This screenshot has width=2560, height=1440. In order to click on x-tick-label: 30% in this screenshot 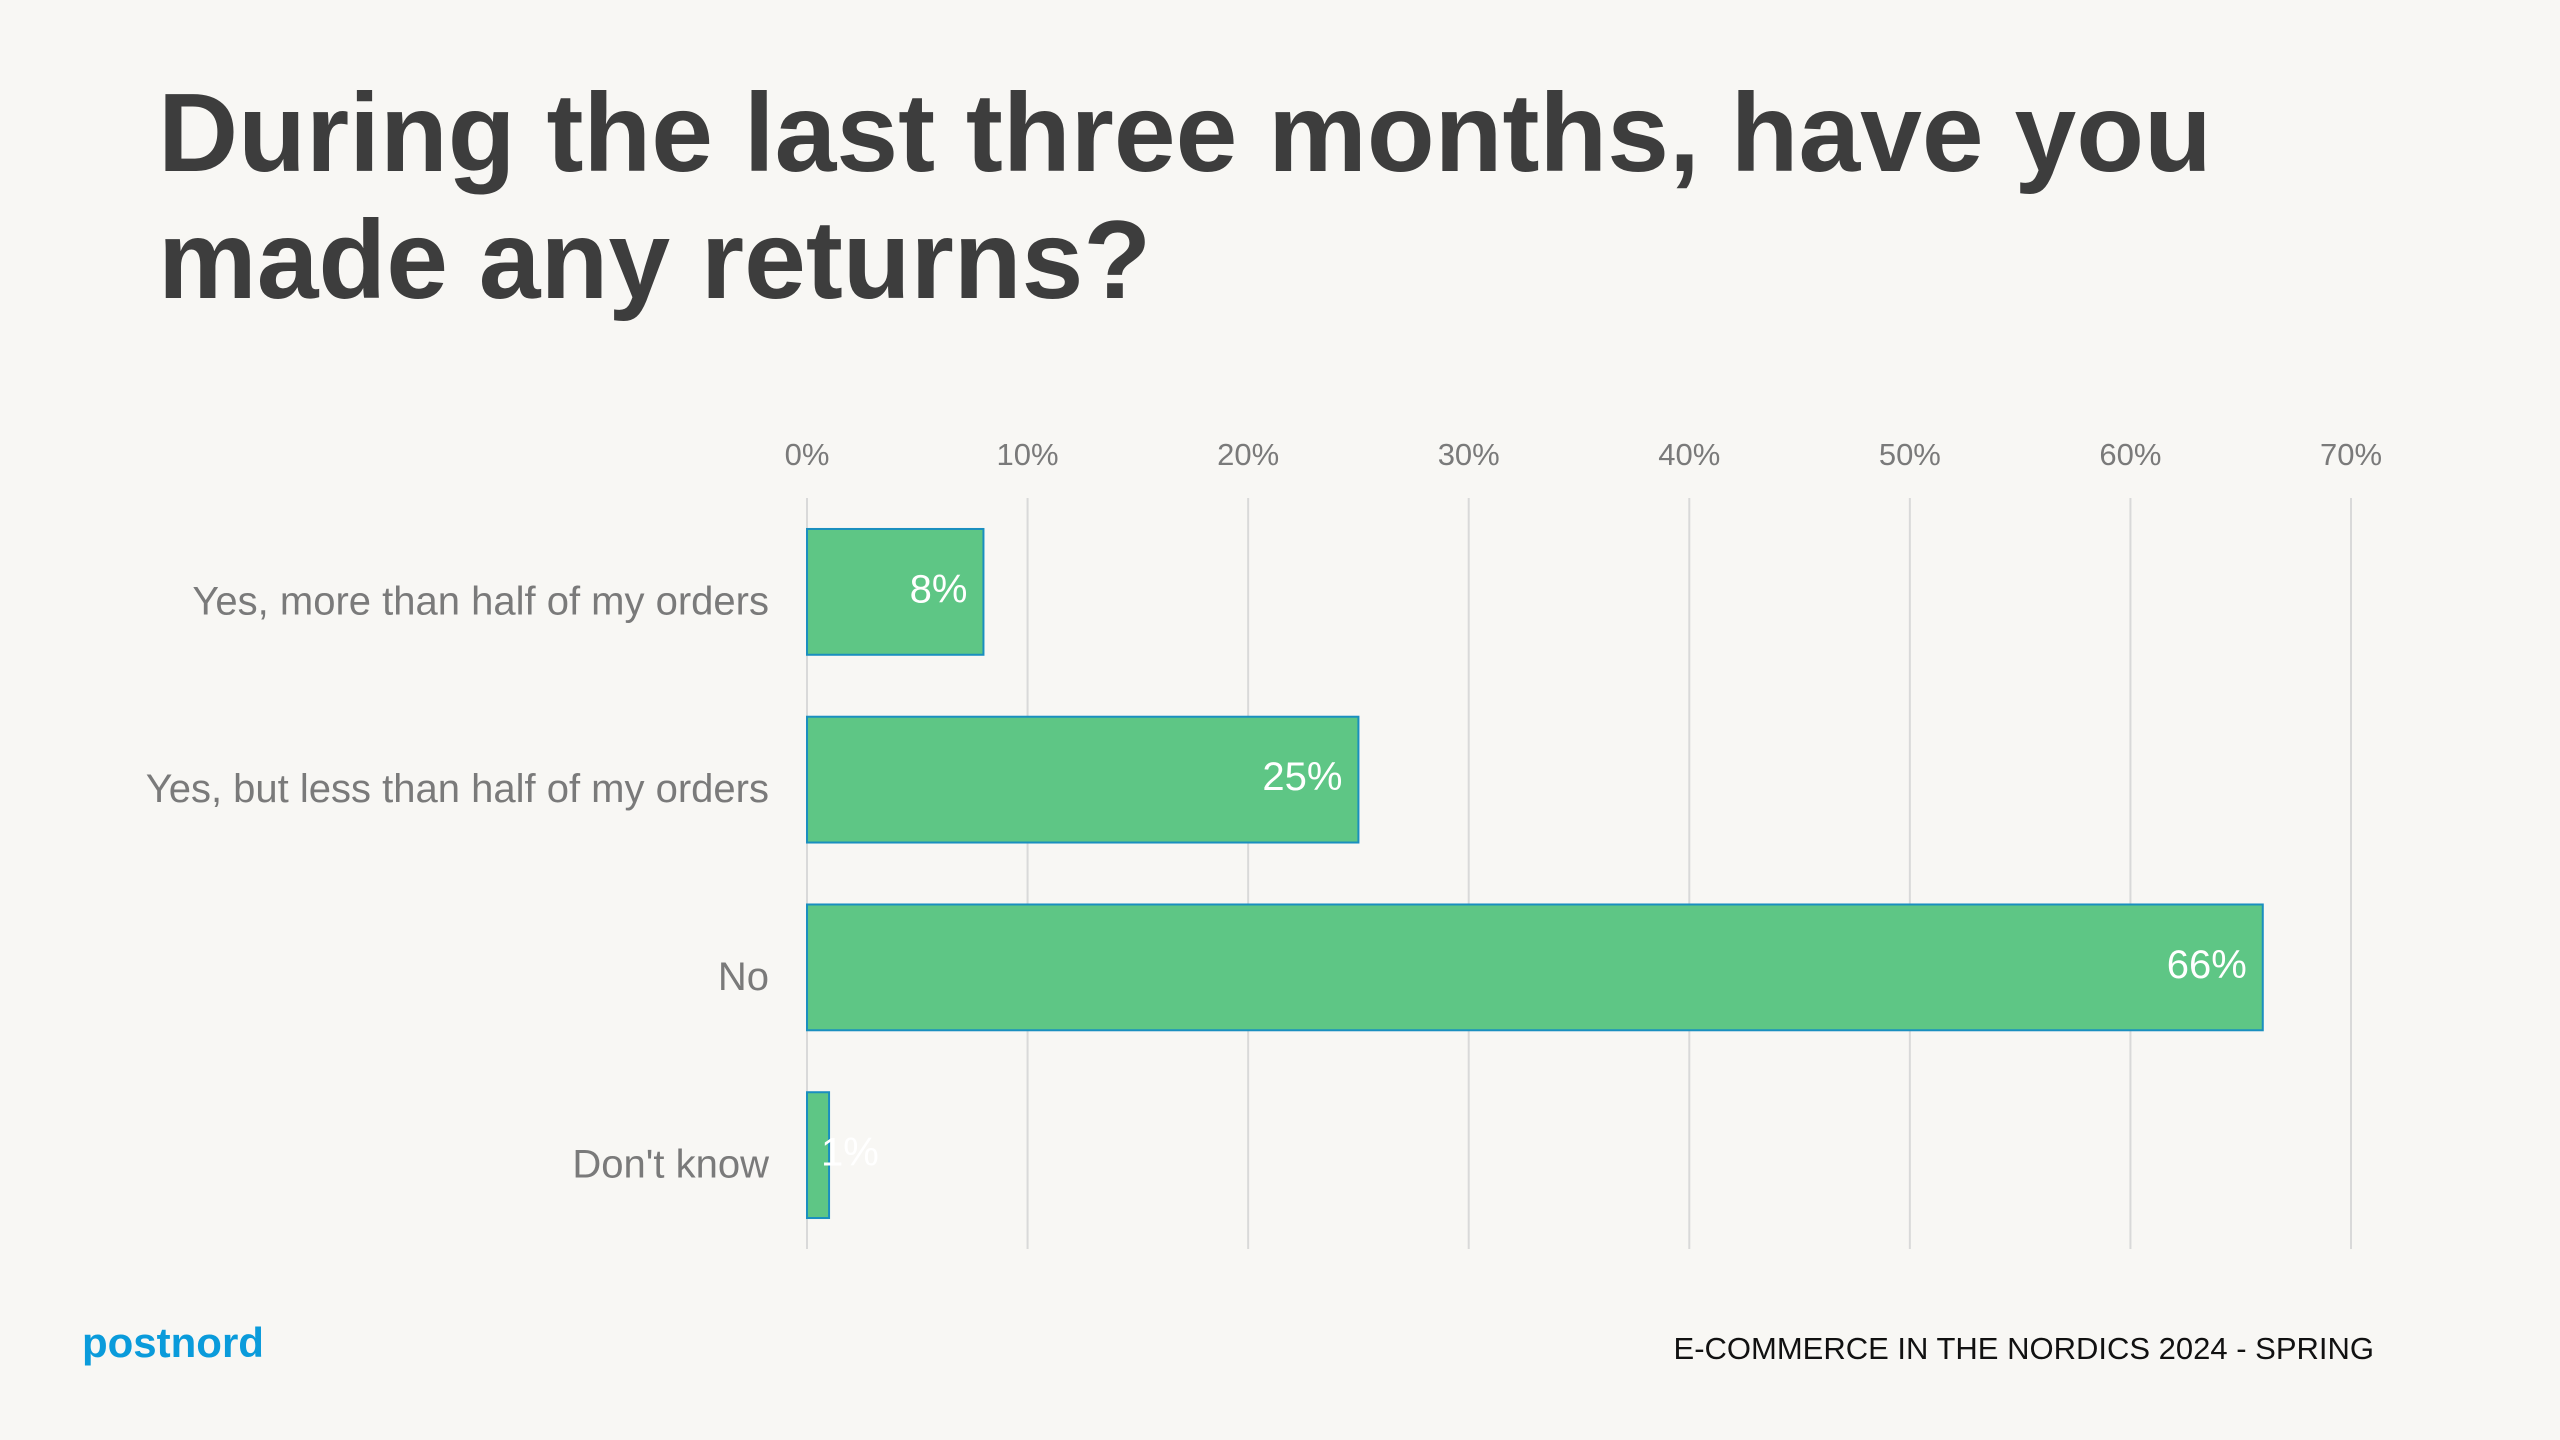, I will do `click(1469, 454)`.